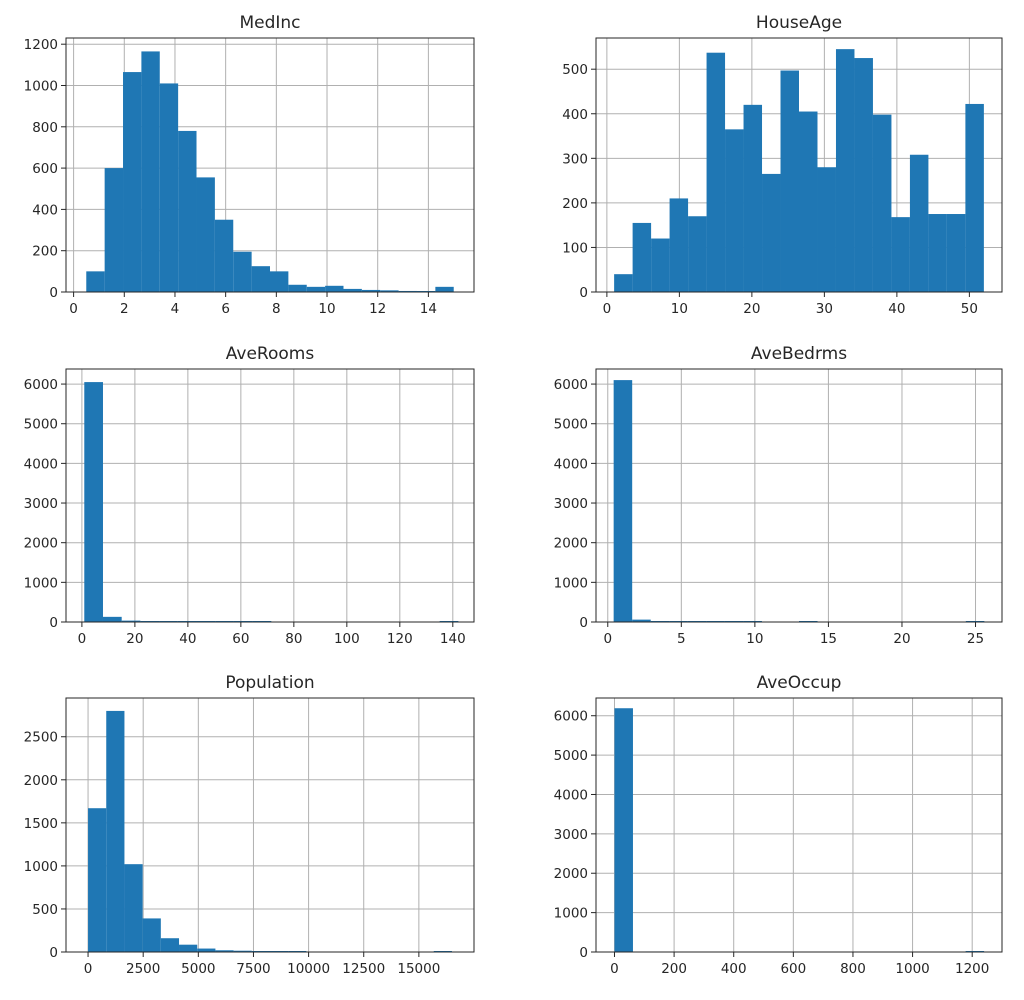 The height and width of the screenshot is (1000, 1024). Describe the element at coordinates (428, 309) in the screenshot. I see `x-tick-label: 14` at that location.